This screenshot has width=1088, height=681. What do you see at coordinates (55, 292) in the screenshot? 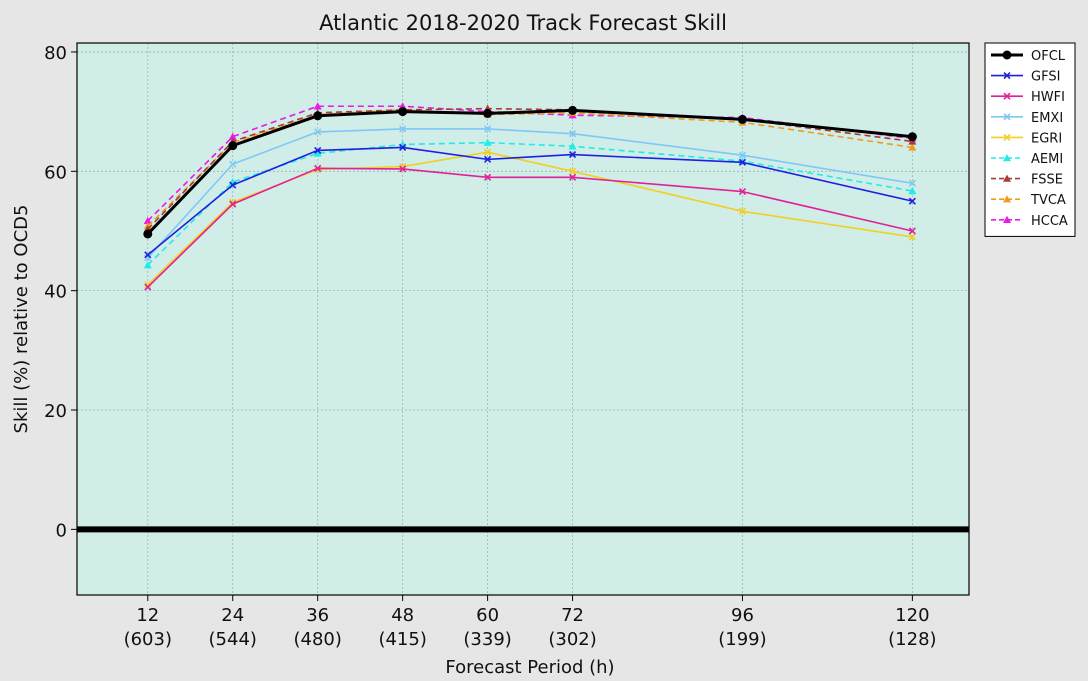
I see `y-tick-label: 40` at bounding box center [55, 292].